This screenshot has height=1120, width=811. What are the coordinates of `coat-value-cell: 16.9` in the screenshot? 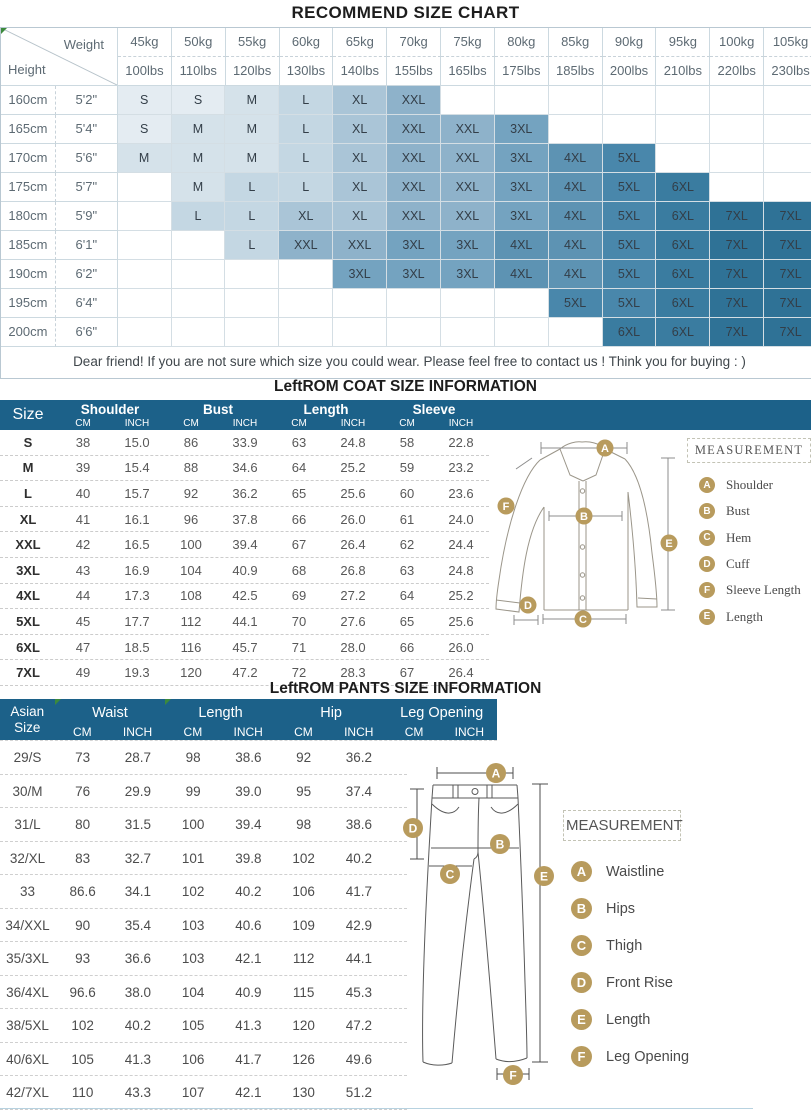 It's located at (137, 570).